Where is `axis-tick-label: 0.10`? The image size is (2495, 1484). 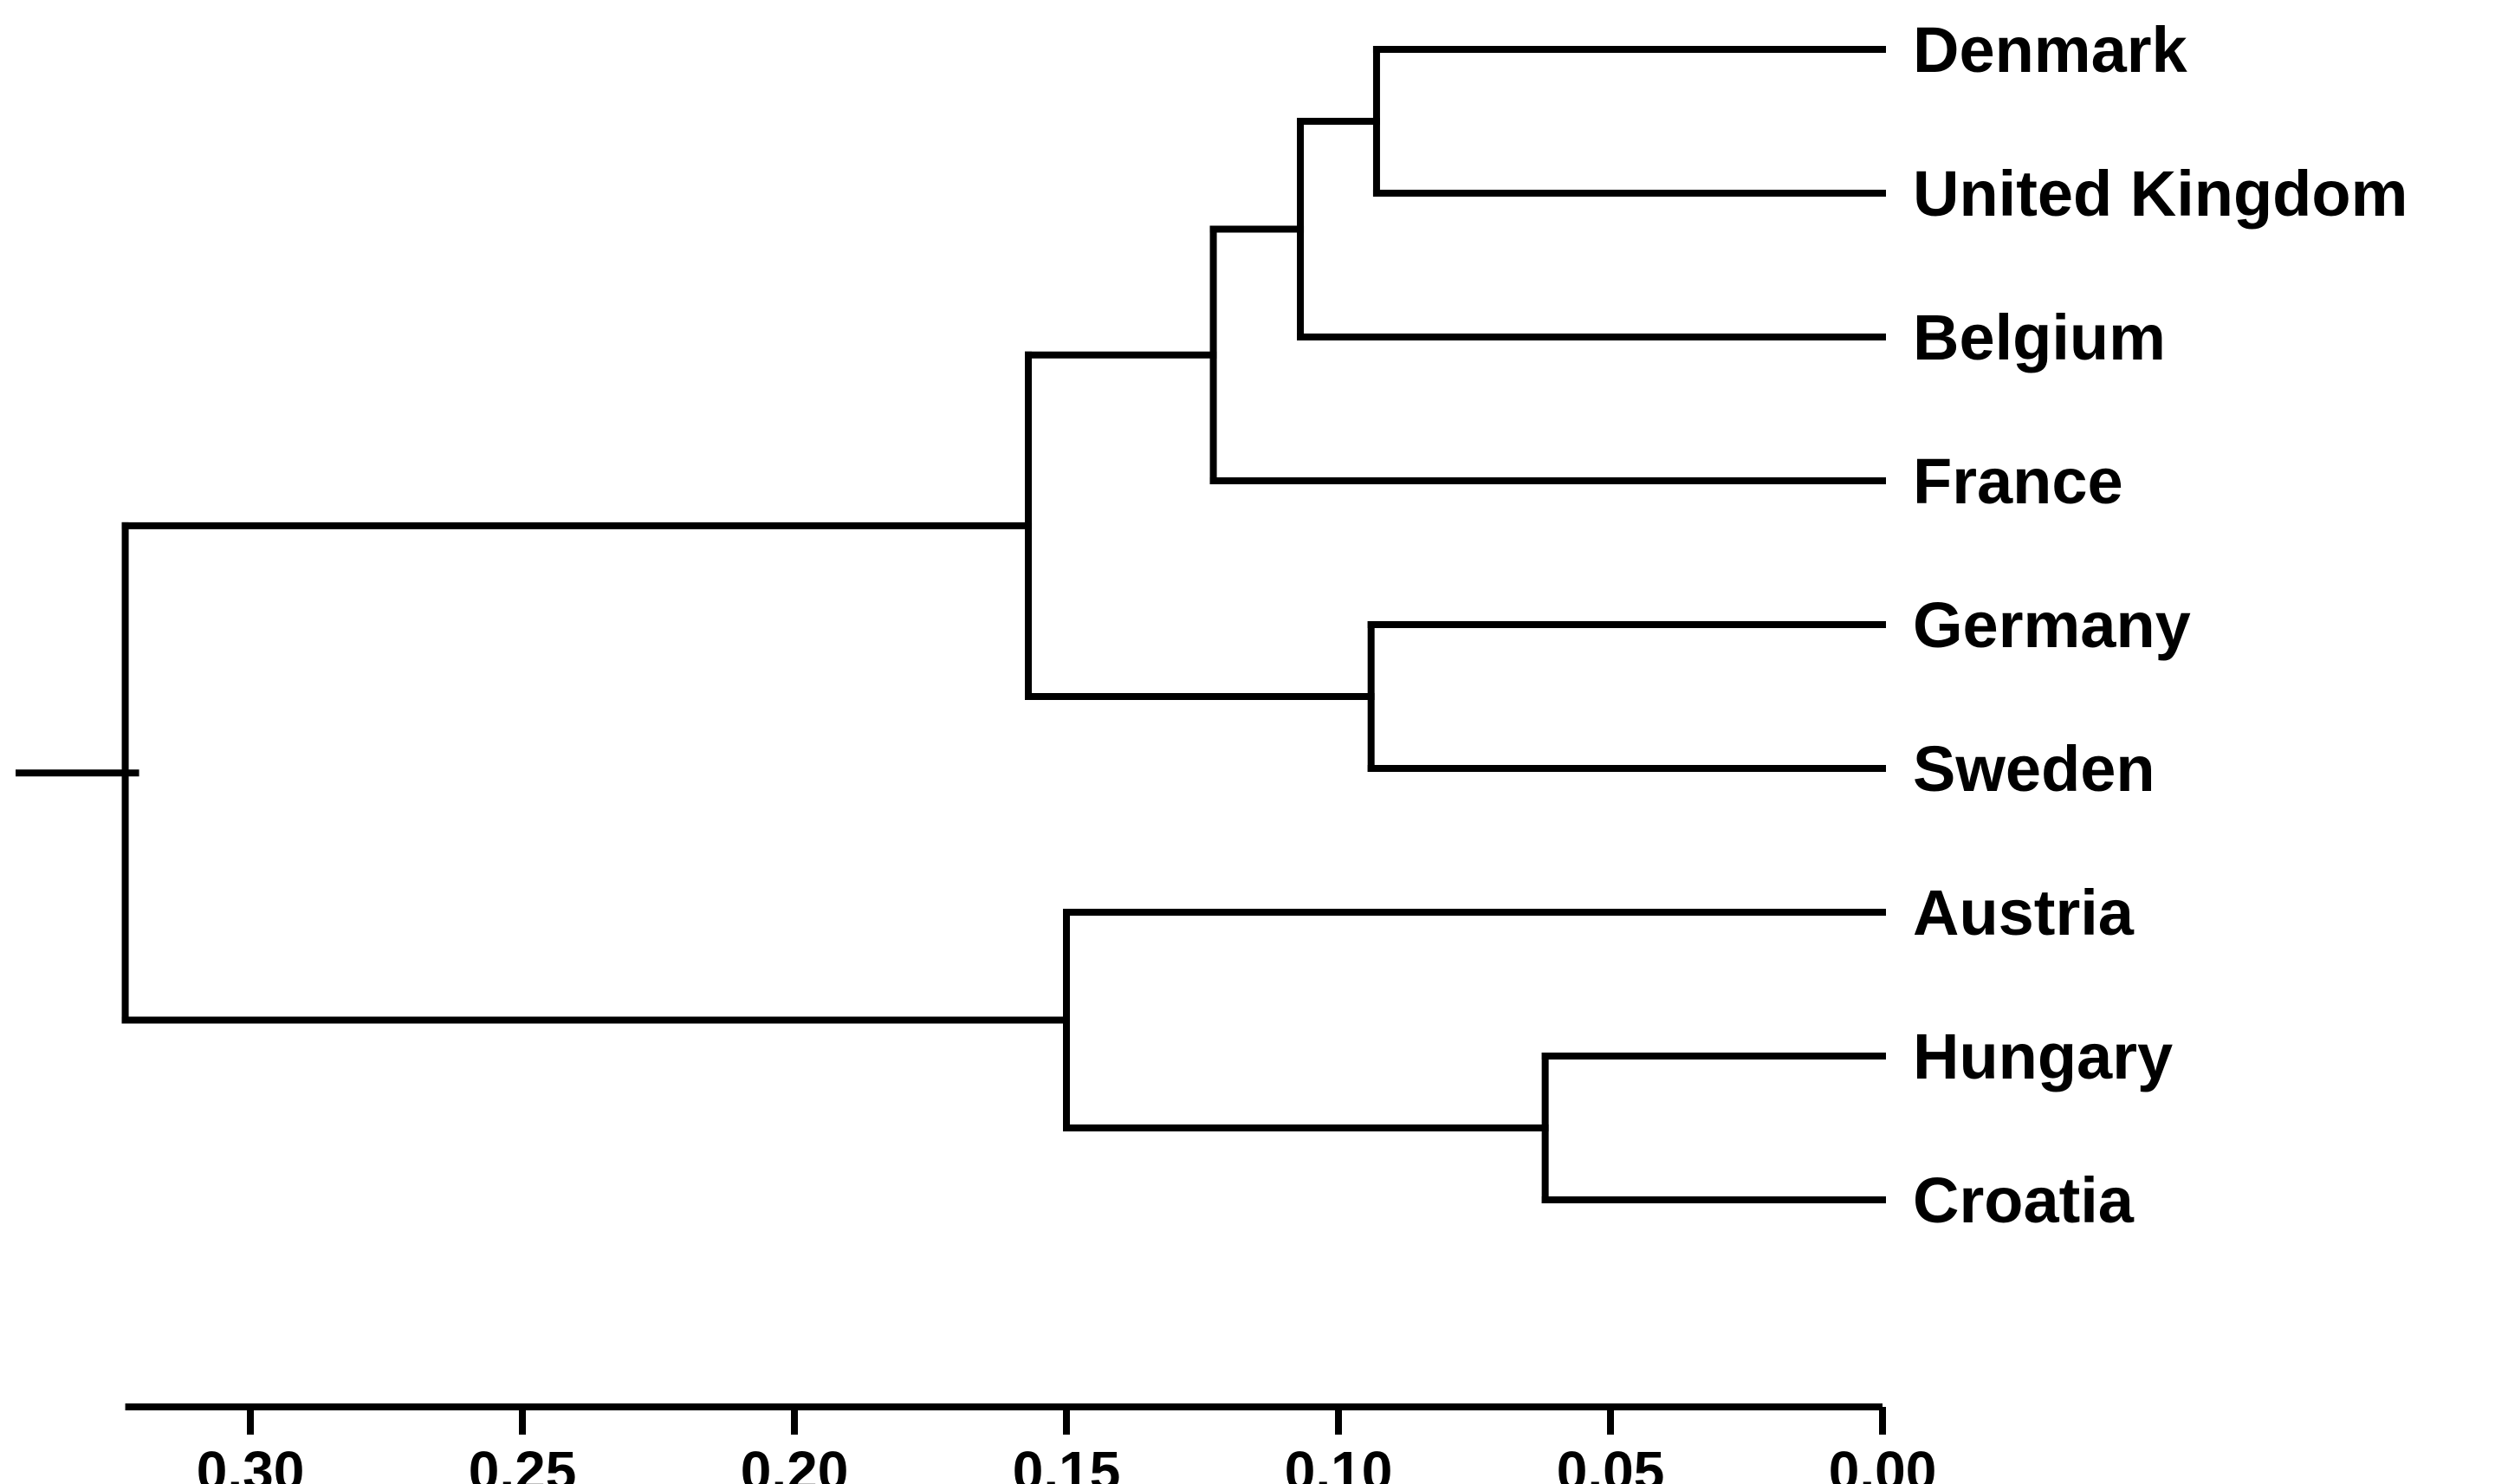
axis-tick-label: 0.10 is located at coordinates (1339, 1462).